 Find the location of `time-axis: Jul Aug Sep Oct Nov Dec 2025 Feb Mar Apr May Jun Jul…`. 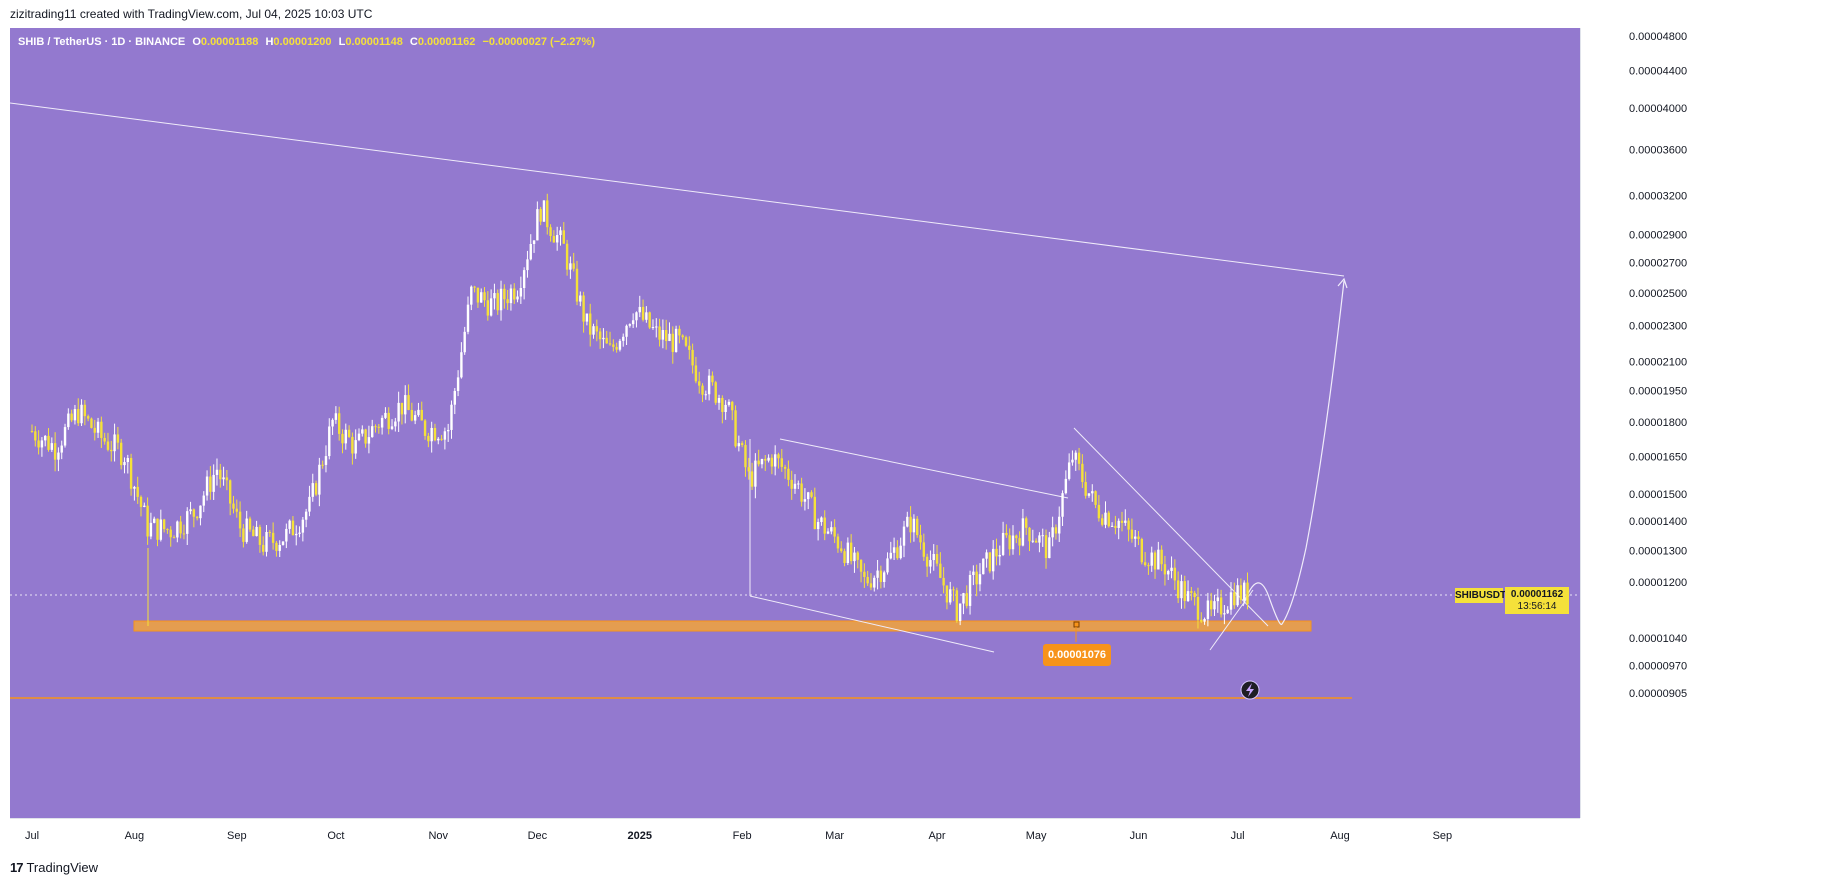

time-axis: Jul Aug Sep Oct Nov Dec 2025 Feb Mar Apr May Jun Jul… is located at coordinates (795, 833).